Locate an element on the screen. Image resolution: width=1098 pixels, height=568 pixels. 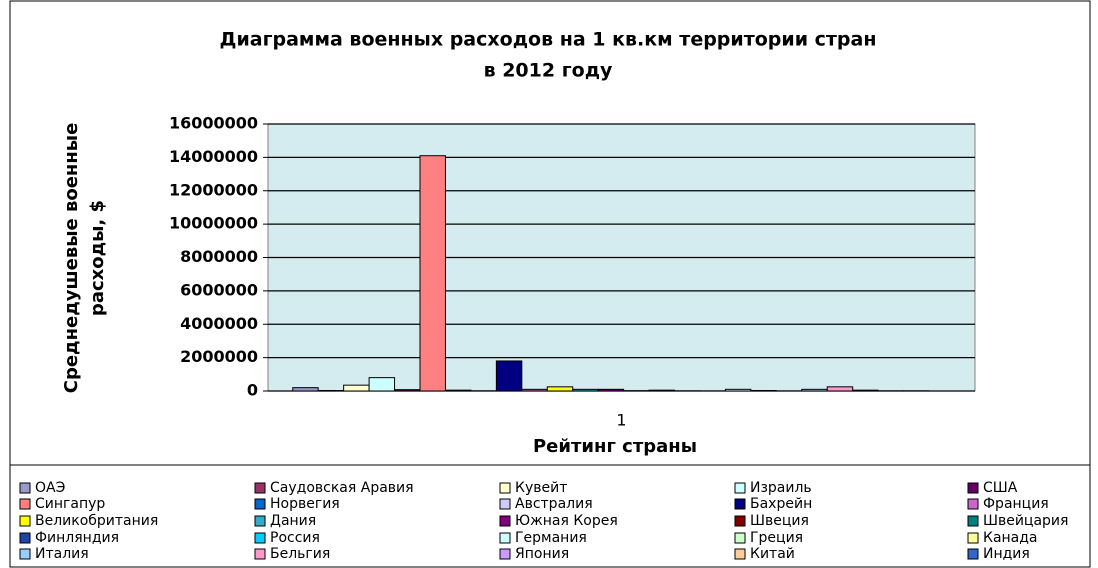
legend-label: Россия is located at coordinates (295, 538).